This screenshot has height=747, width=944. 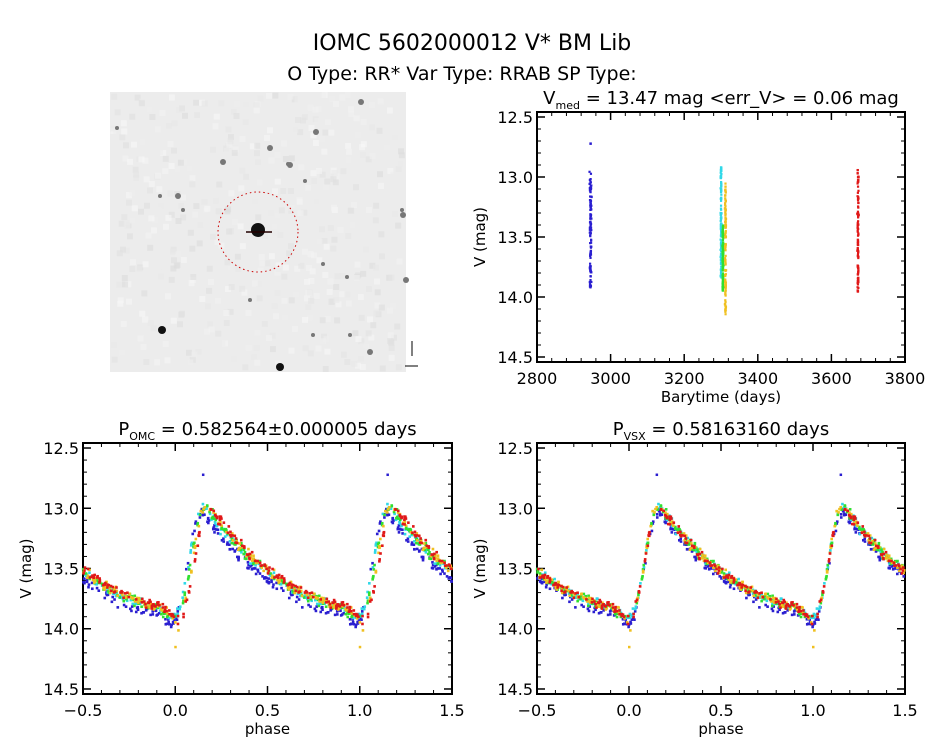 I want to click on plot-title: POMC = 0.582564±0.000005 days, so click(x=267, y=431).